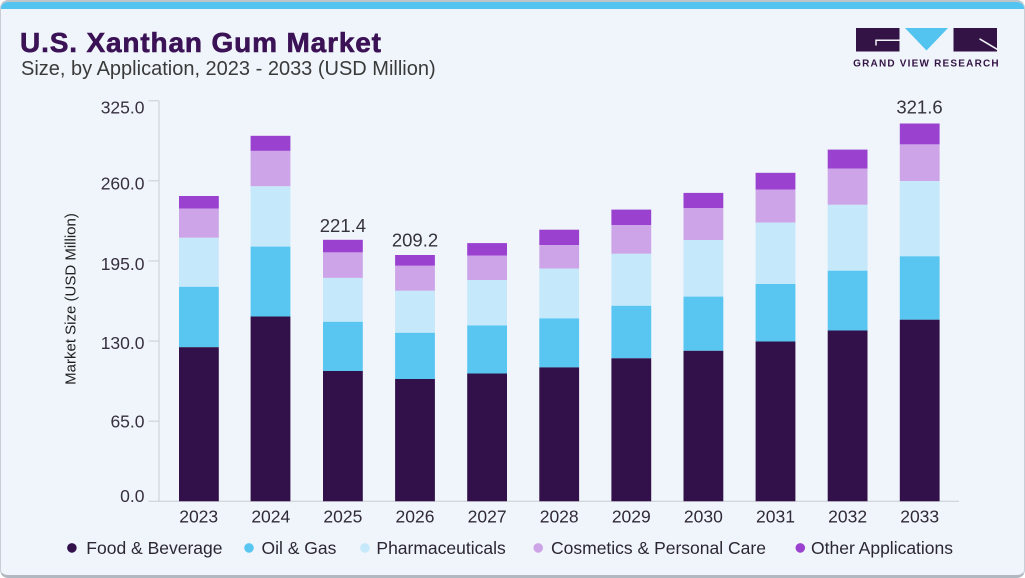  What do you see at coordinates (343, 225) in the screenshot?
I see `svg-text: 221.4` at bounding box center [343, 225].